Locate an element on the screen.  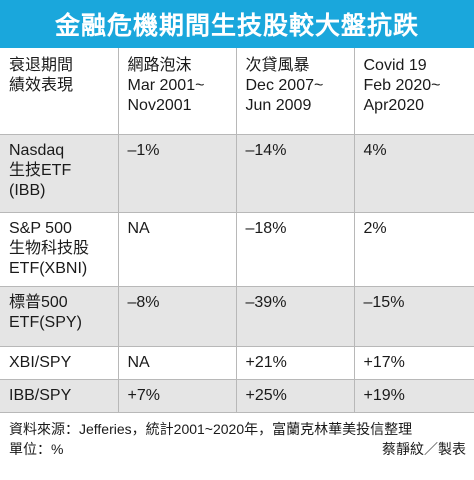
row-label-line: 生物科技股 is located at coordinates (49, 248).